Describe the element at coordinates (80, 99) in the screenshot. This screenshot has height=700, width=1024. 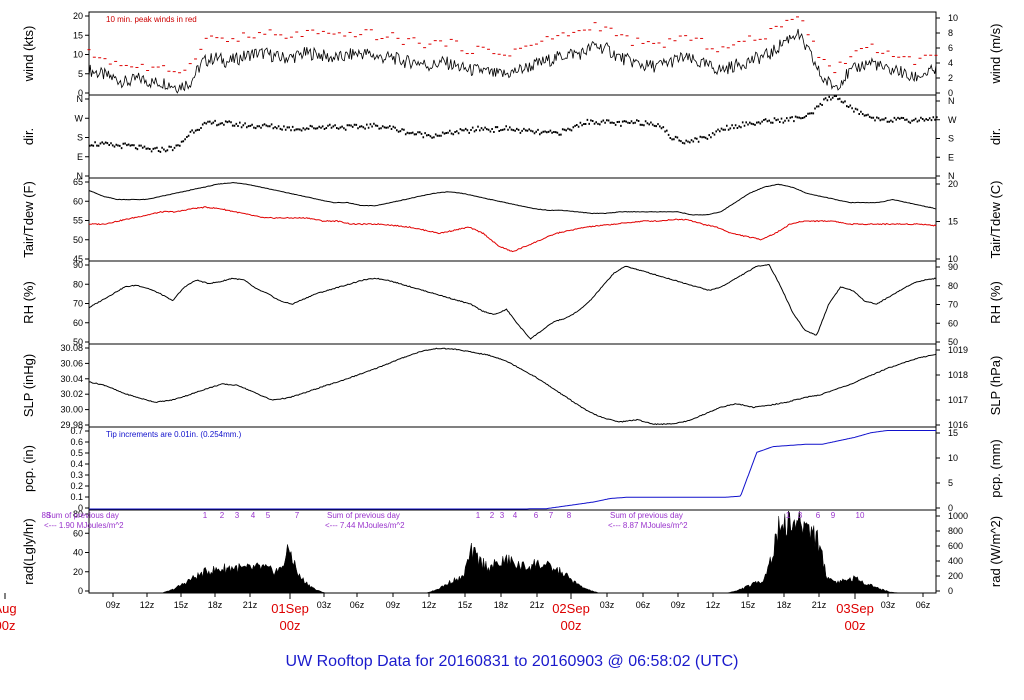
I see `left-tick-label: N` at that location.